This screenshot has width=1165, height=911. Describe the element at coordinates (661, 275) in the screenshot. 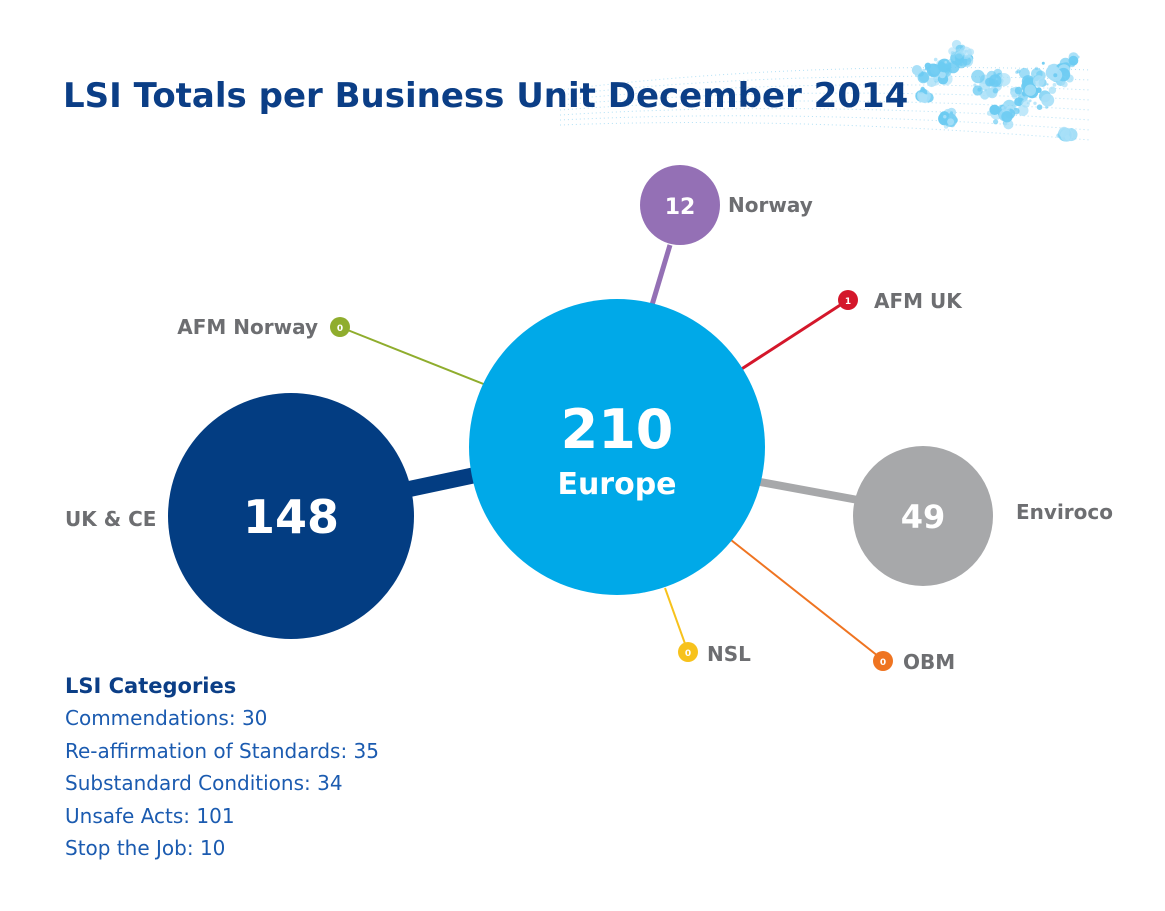

I see `connector-norway` at that location.